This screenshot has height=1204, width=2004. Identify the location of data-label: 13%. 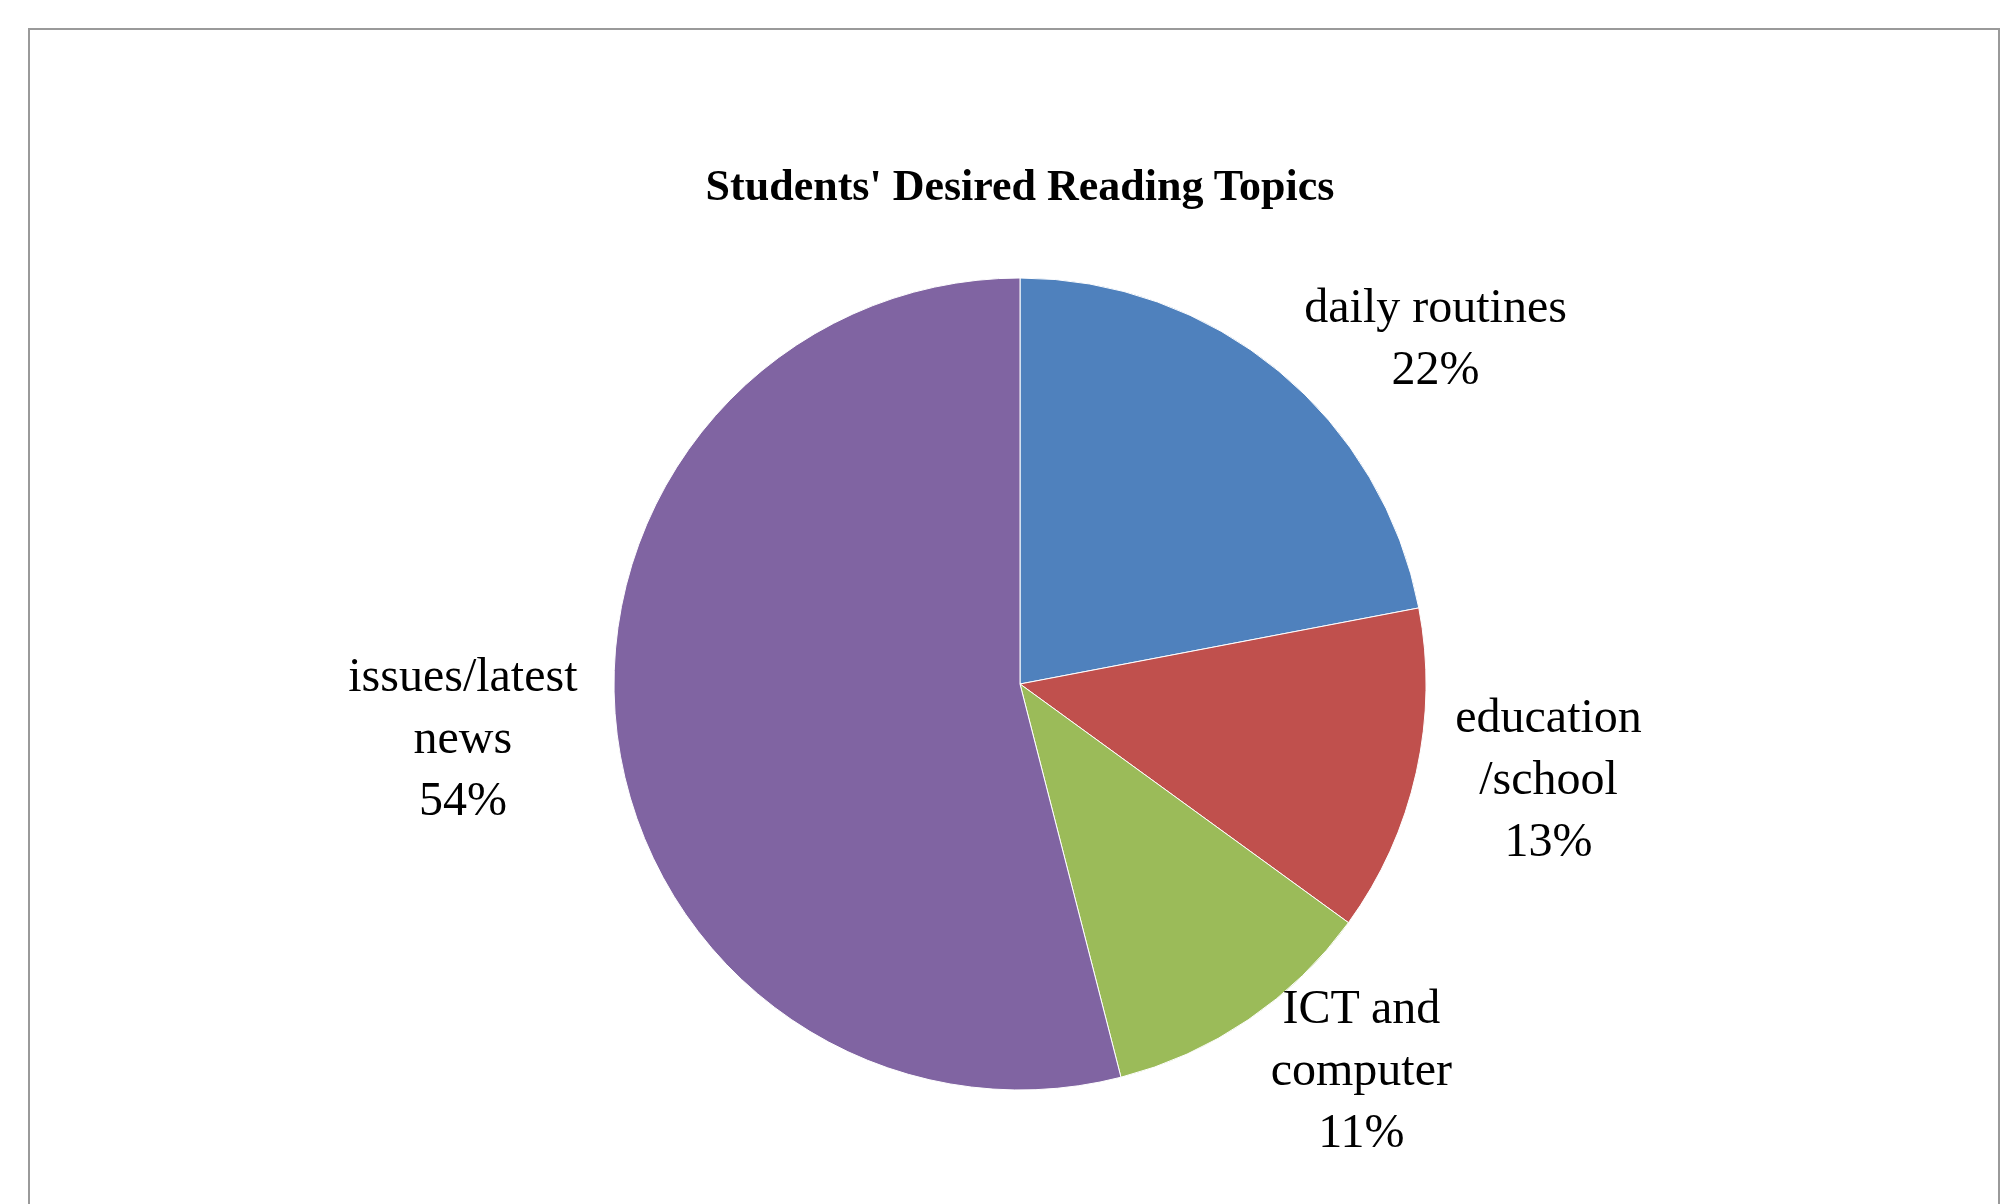
(1548, 839).